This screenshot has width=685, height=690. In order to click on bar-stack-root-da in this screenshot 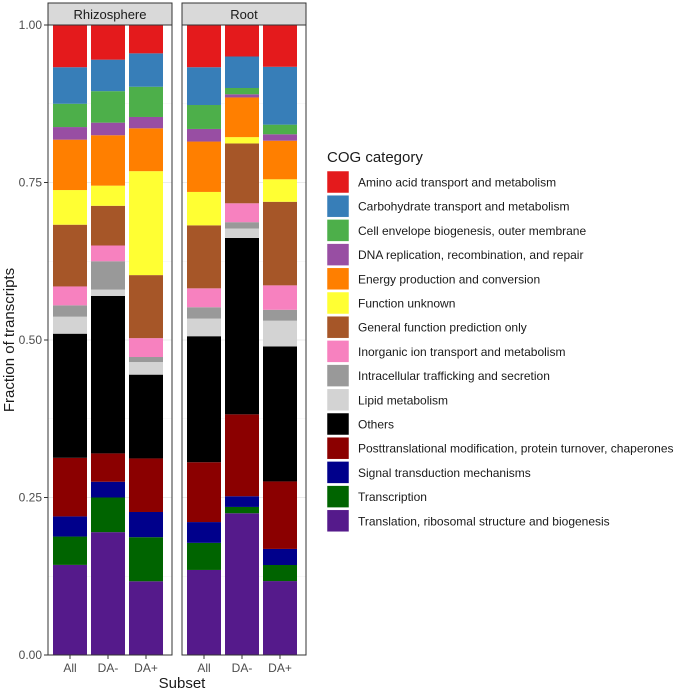, I will do `click(280, 340)`.